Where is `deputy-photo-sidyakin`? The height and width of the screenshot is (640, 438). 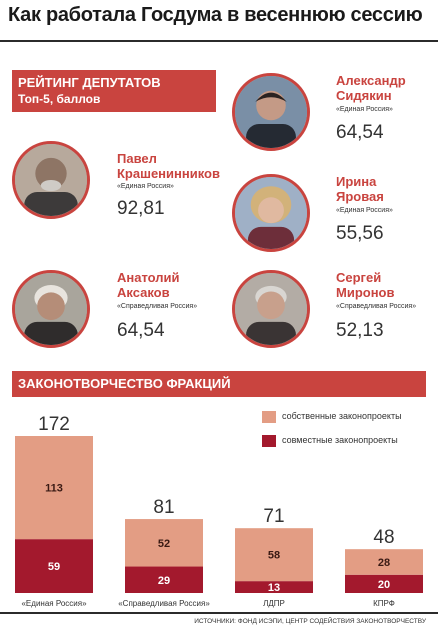 deputy-photo-sidyakin is located at coordinates (271, 112).